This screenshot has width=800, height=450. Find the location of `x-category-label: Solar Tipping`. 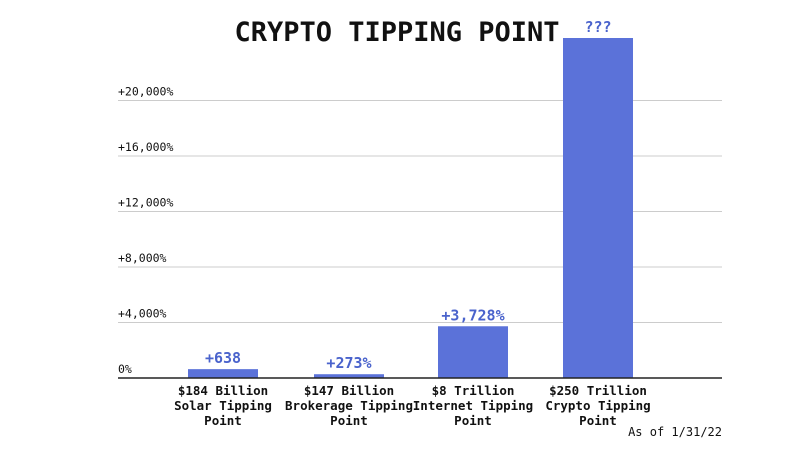

x-category-label: Solar Tipping is located at coordinates (223, 405).